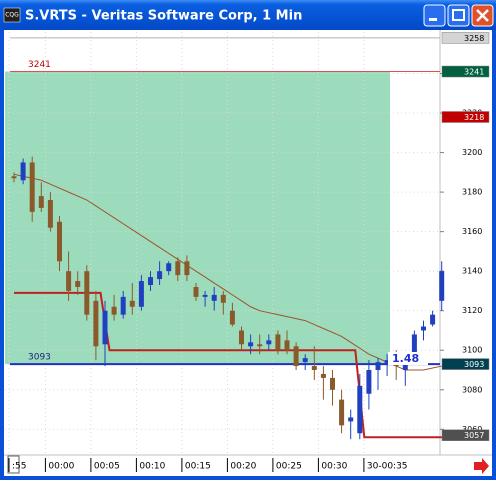 The image size is (496, 484). Describe the element at coordinates (472, 192) in the screenshot. I see `y-tick-label: 3180` at that location.